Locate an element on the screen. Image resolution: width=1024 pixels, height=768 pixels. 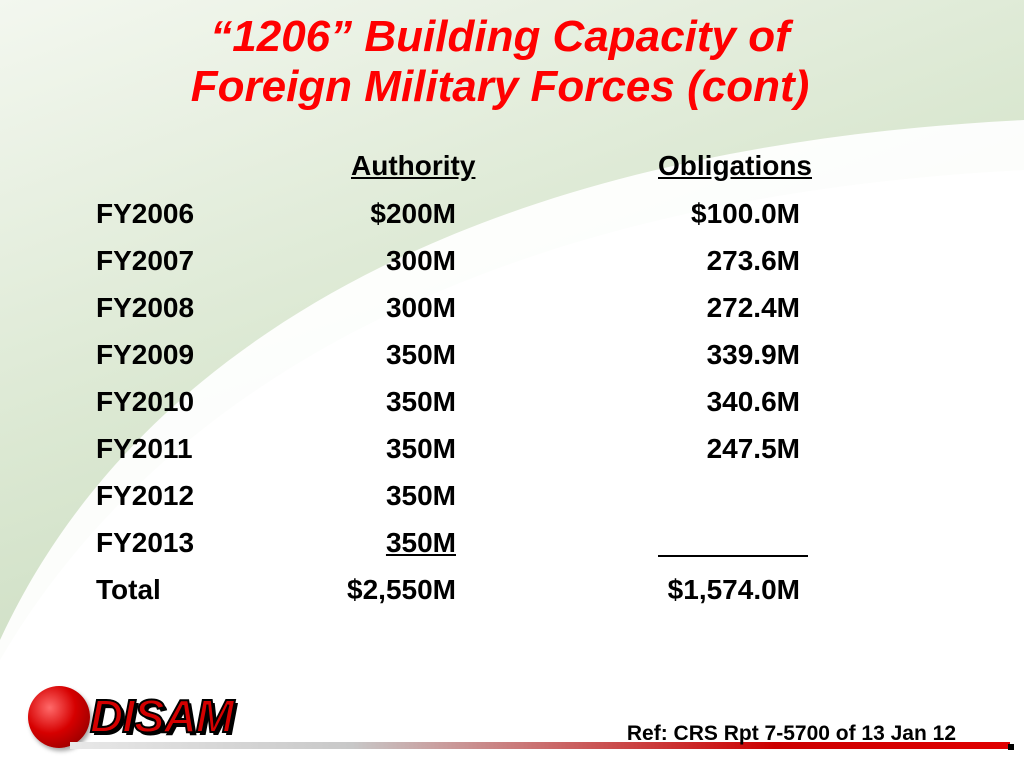
row-label: FY2009 is located at coordinates (145, 354).